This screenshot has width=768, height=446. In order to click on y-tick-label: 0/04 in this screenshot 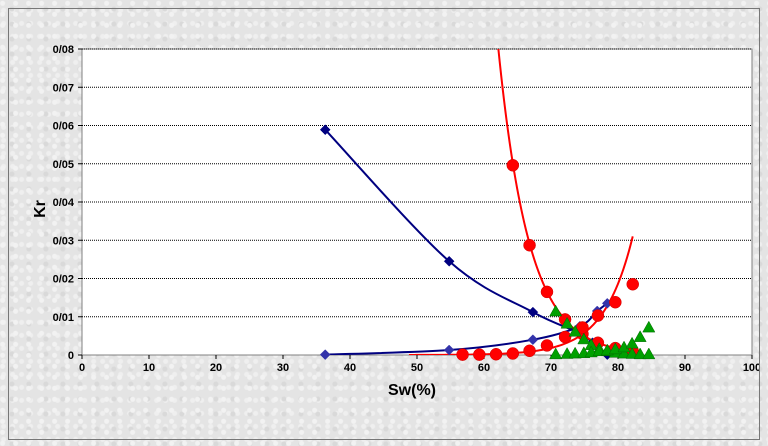, I will do `click(64, 203)`.